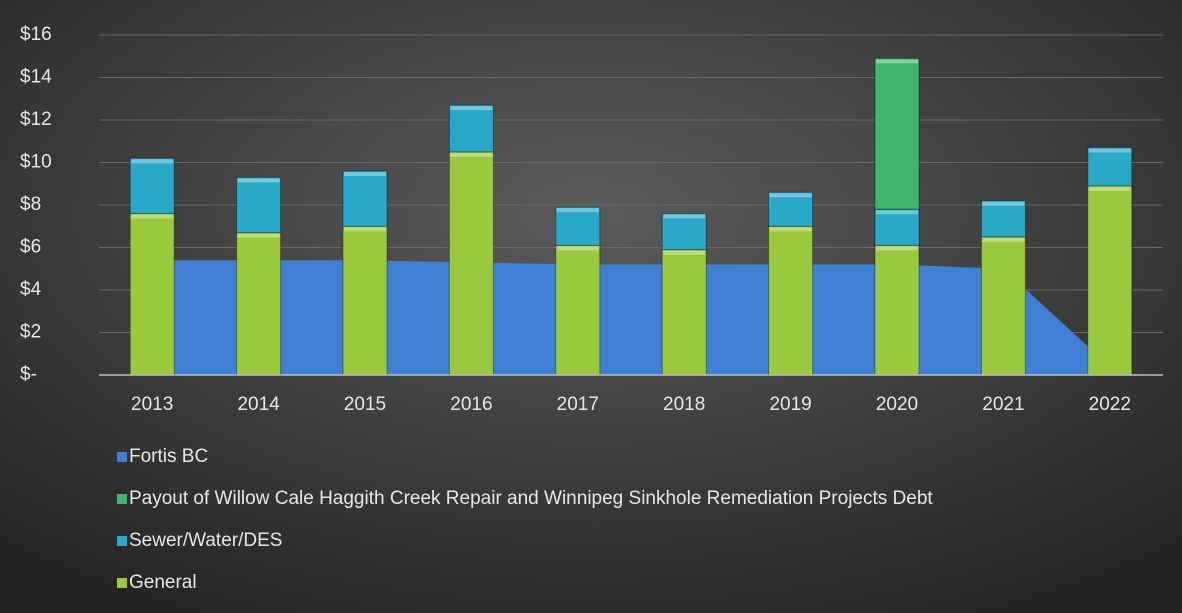 The height and width of the screenshot is (613, 1182). Describe the element at coordinates (152, 404) in the screenshot. I see `x-tick-label: 2013` at that location.